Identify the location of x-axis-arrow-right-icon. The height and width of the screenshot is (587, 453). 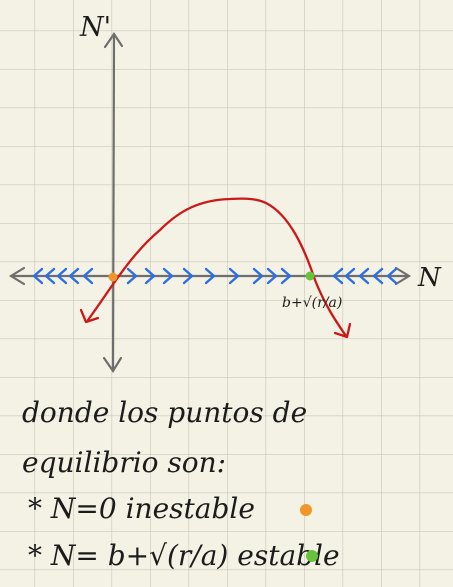
(403, 276).